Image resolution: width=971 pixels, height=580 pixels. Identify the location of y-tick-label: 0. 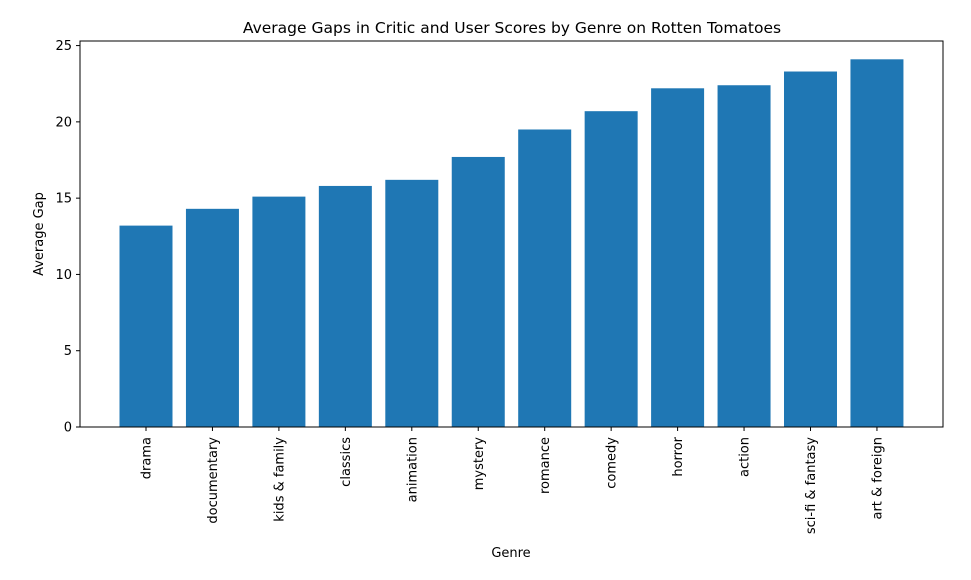
(68, 428).